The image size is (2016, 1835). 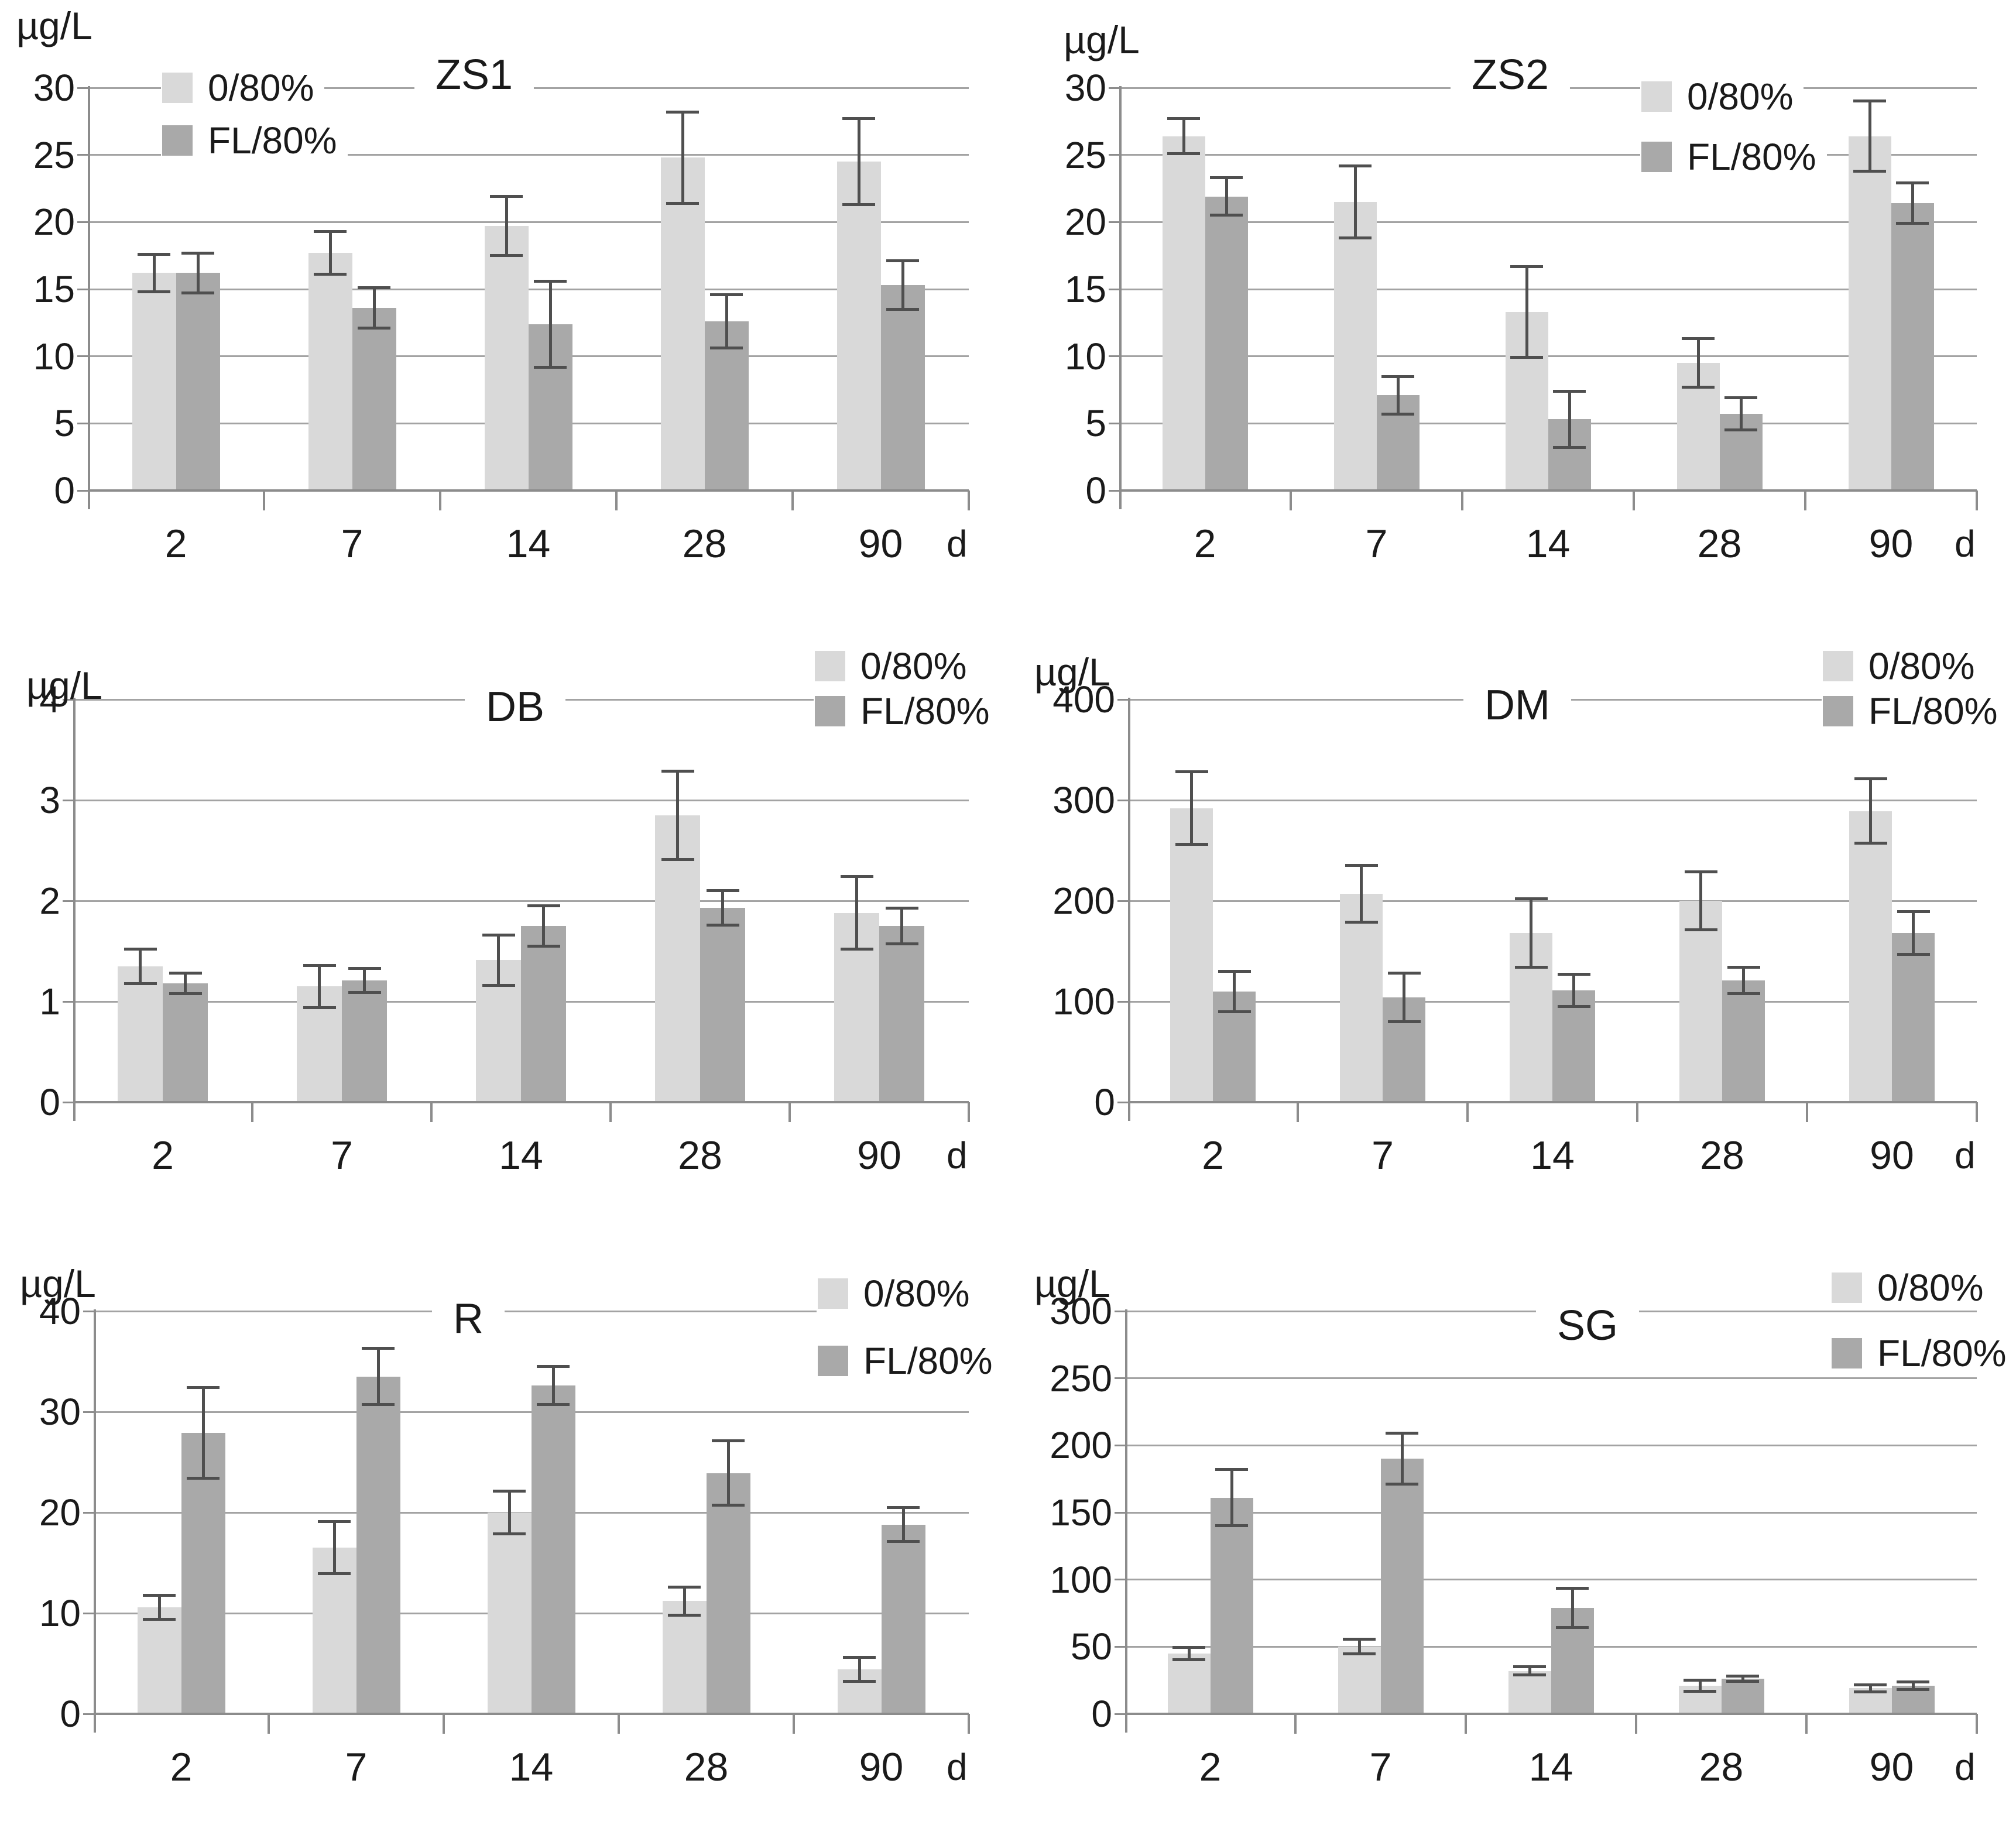 I want to click on bar-0/80%-7d, so click(x=1355, y=346).